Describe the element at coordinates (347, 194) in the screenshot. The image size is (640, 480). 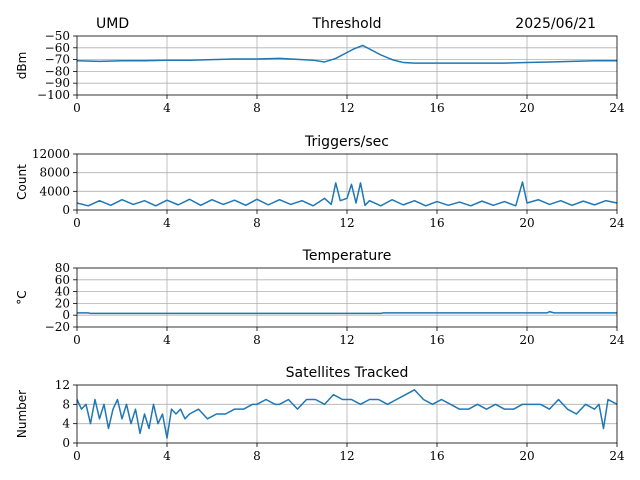
I see `triggers-series-line` at that location.